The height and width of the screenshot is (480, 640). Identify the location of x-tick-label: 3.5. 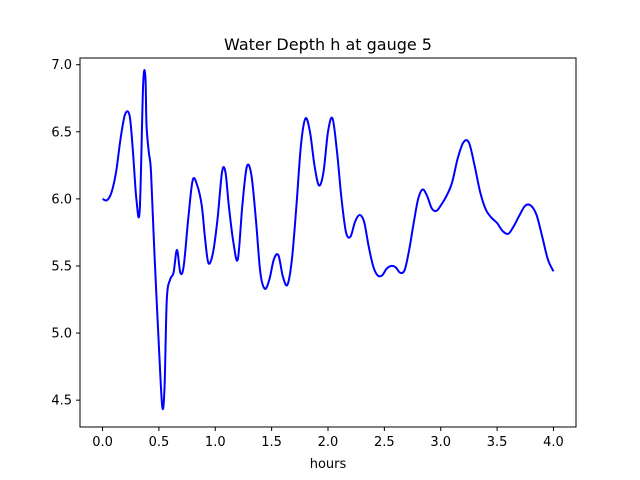
(497, 442).